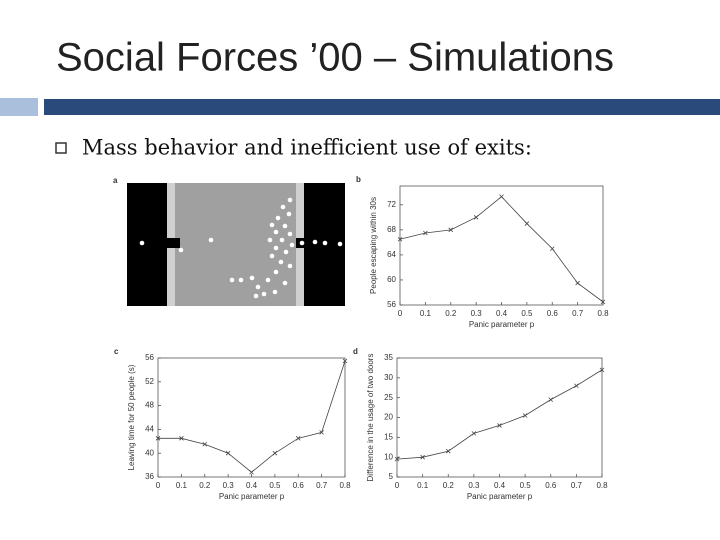 This screenshot has width=720, height=540. I want to click on slide-title: Social Forces ’00 – Simulations, so click(335, 58).